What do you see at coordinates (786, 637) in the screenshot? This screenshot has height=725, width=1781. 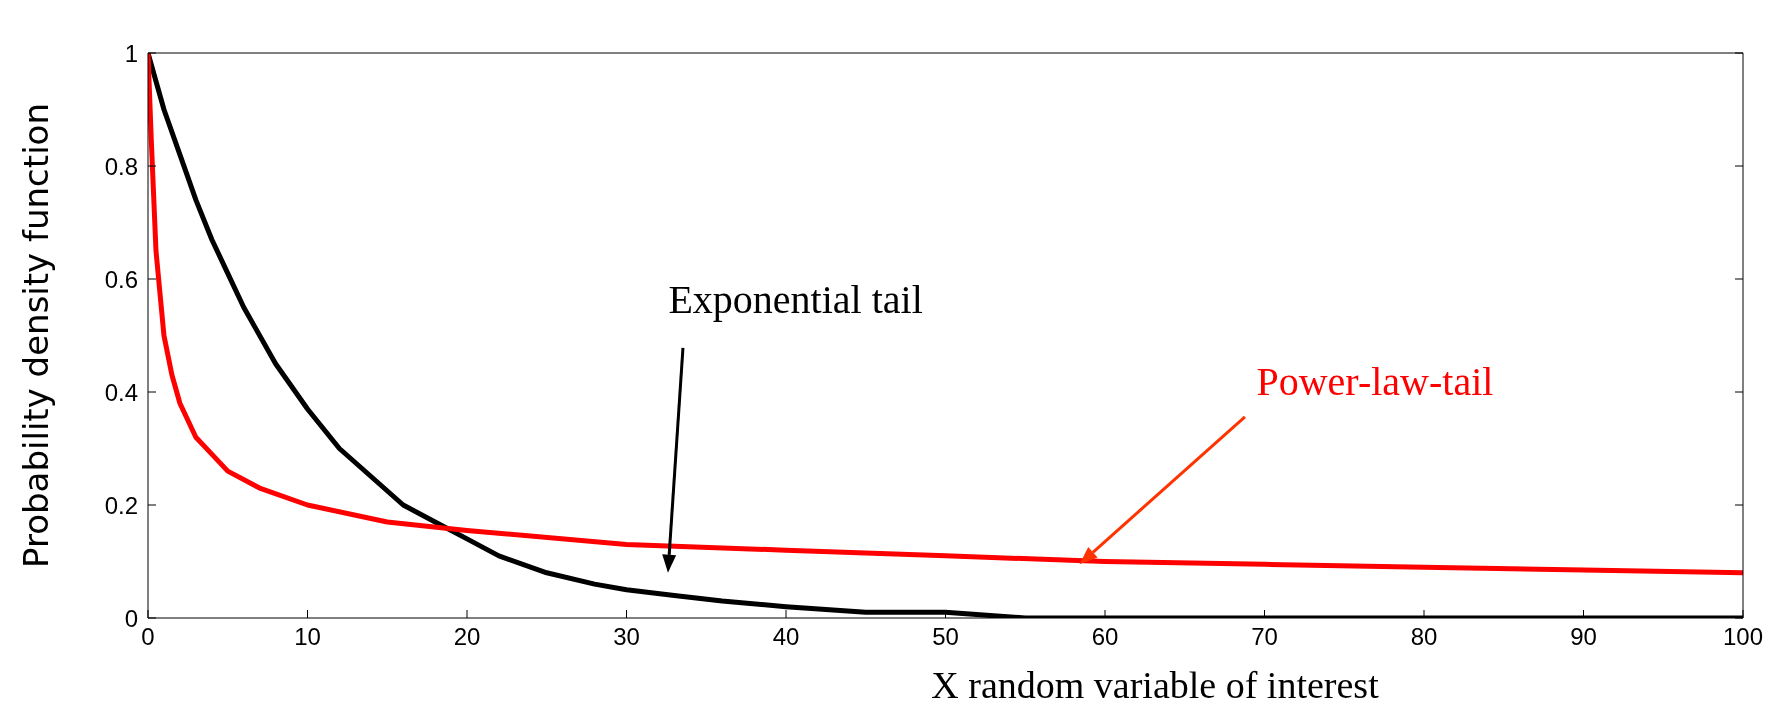 I see `x-tick-label: 40` at bounding box center [786, 637].